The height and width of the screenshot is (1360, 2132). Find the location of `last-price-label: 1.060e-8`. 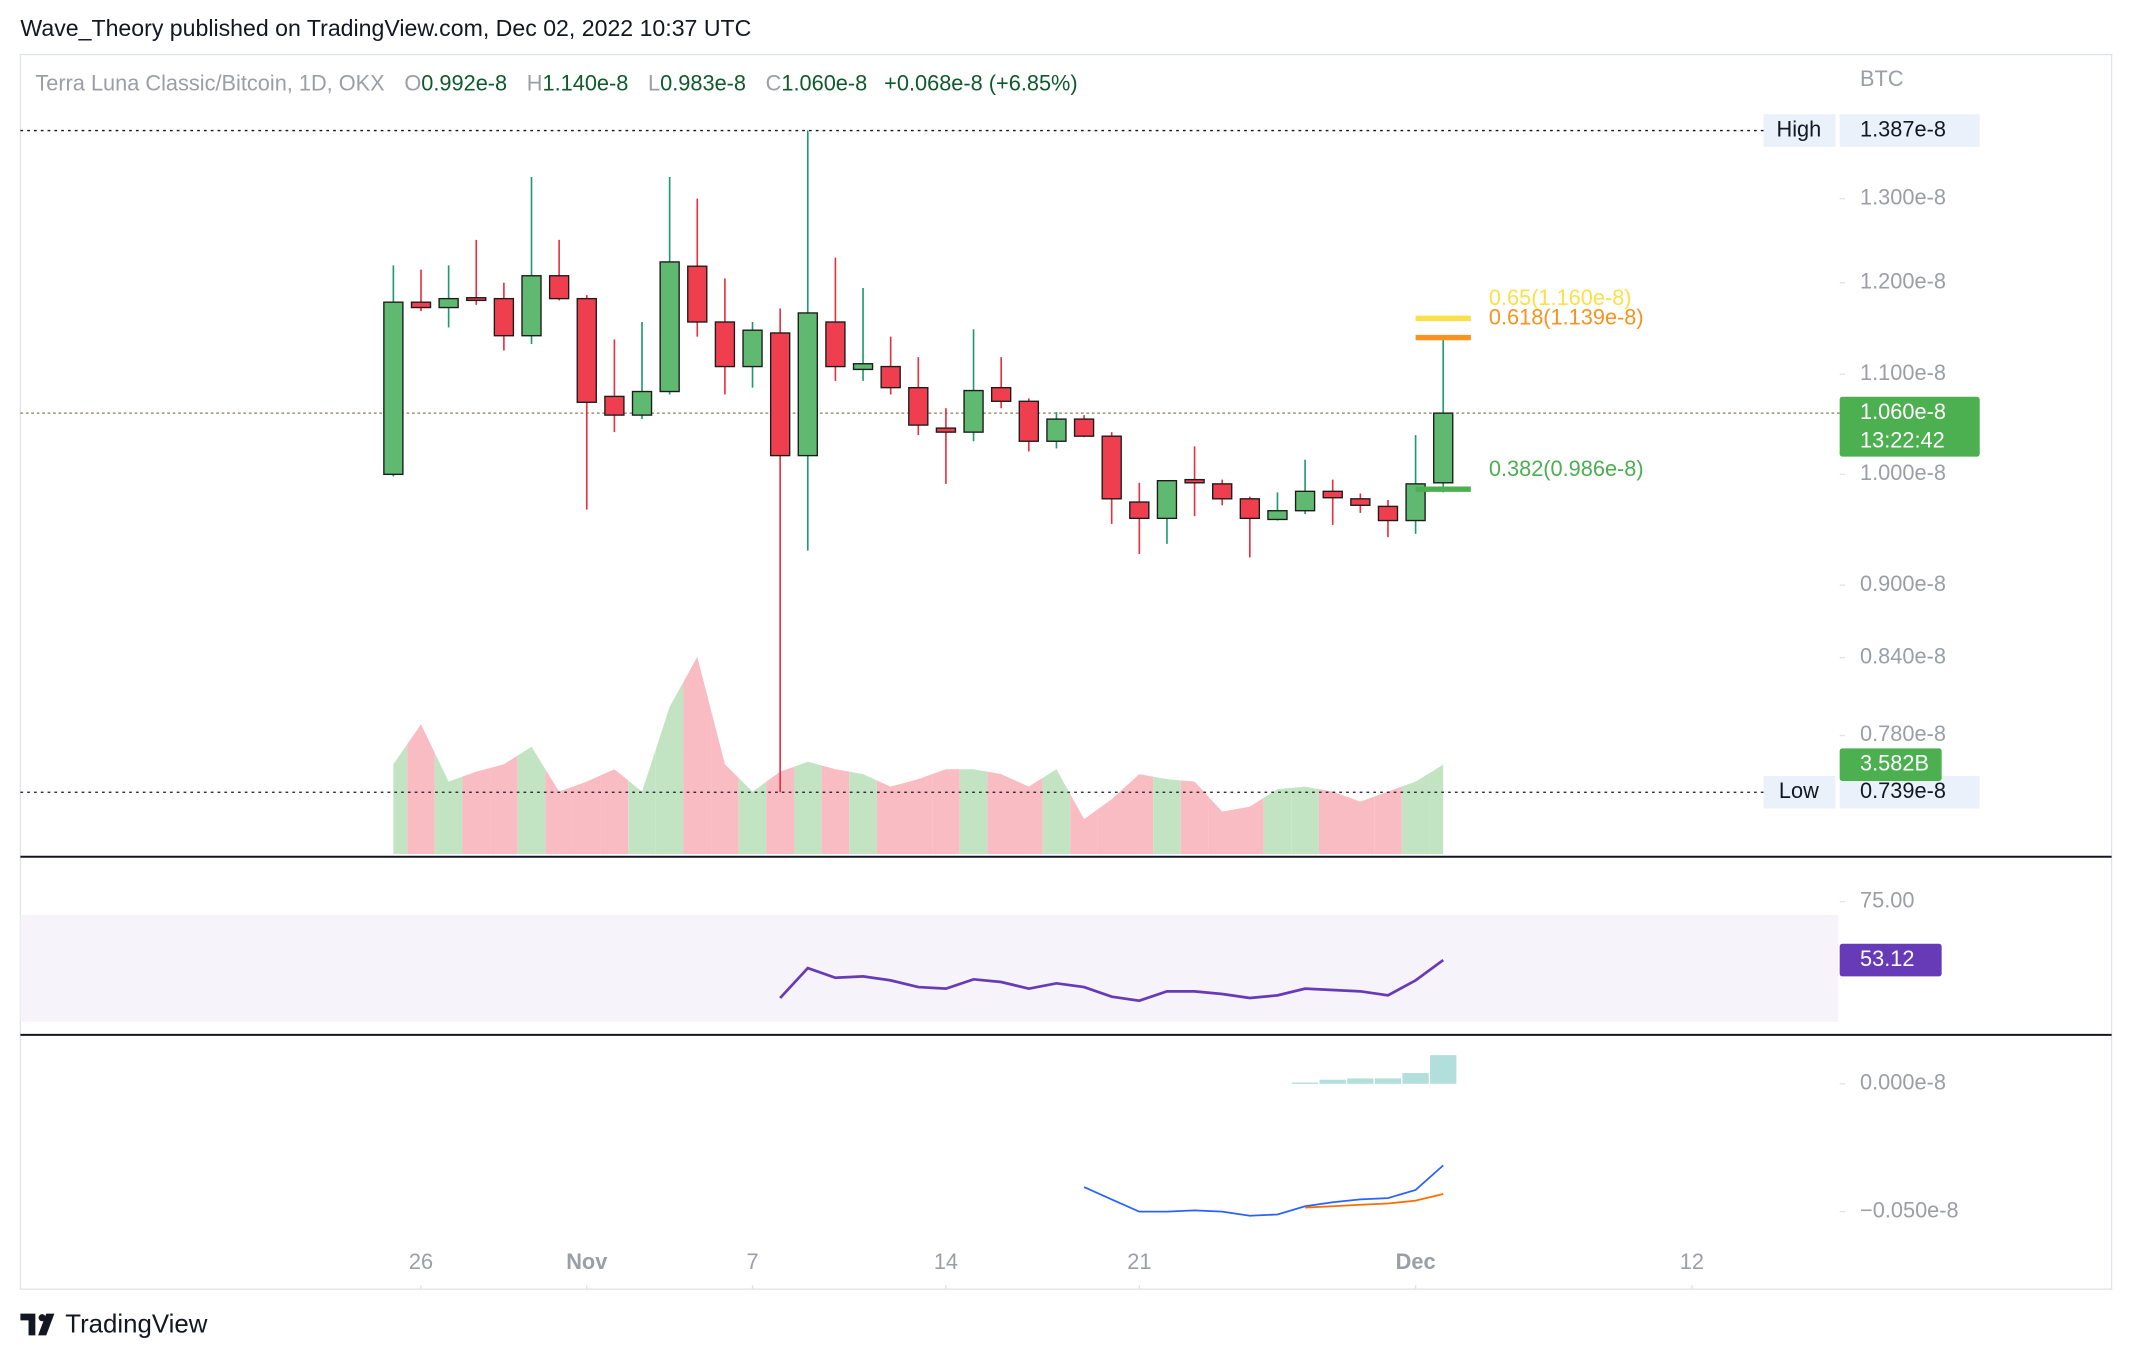

last-price-label: 1.060e-8 is located at coordinates (1903, 411).